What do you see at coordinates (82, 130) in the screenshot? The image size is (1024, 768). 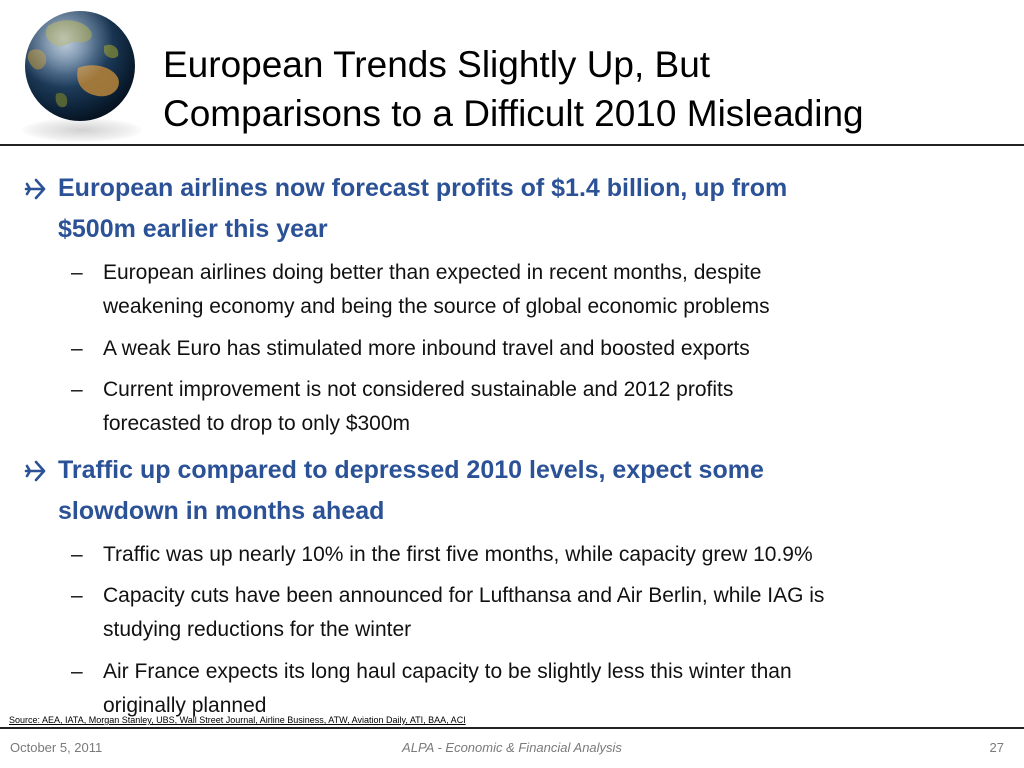 I see `globe-reflection` at bounding box center [82, 130].